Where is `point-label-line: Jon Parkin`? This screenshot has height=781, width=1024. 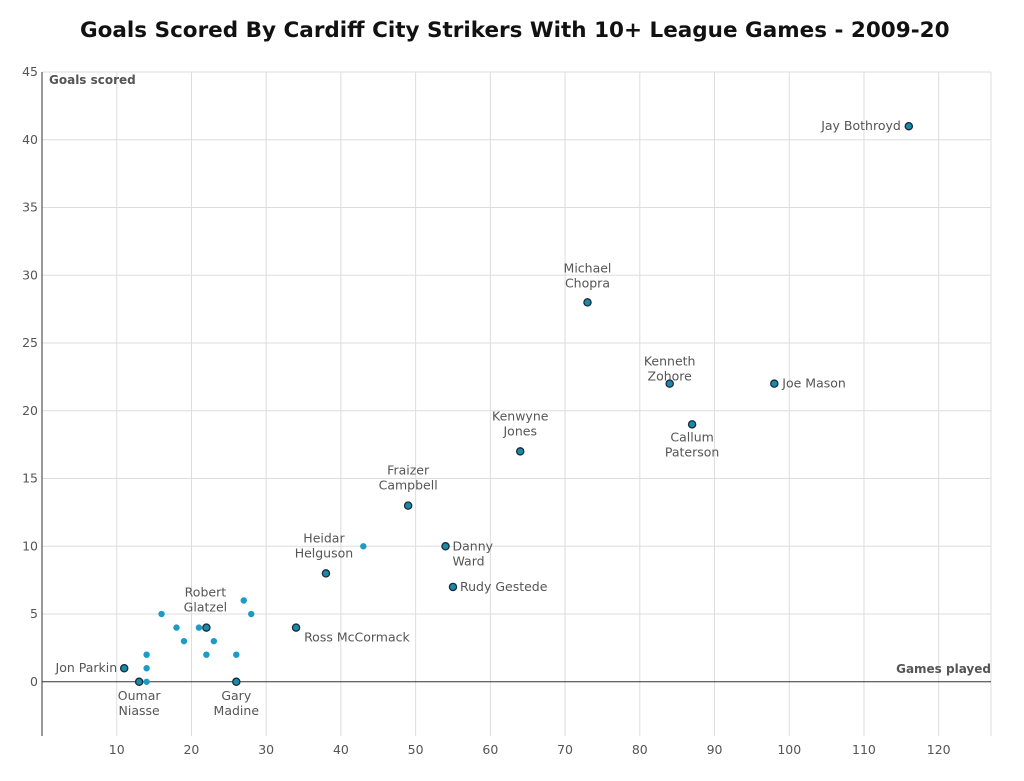 point-label-line: Jon Parkin is located at coordinates (86, 667).